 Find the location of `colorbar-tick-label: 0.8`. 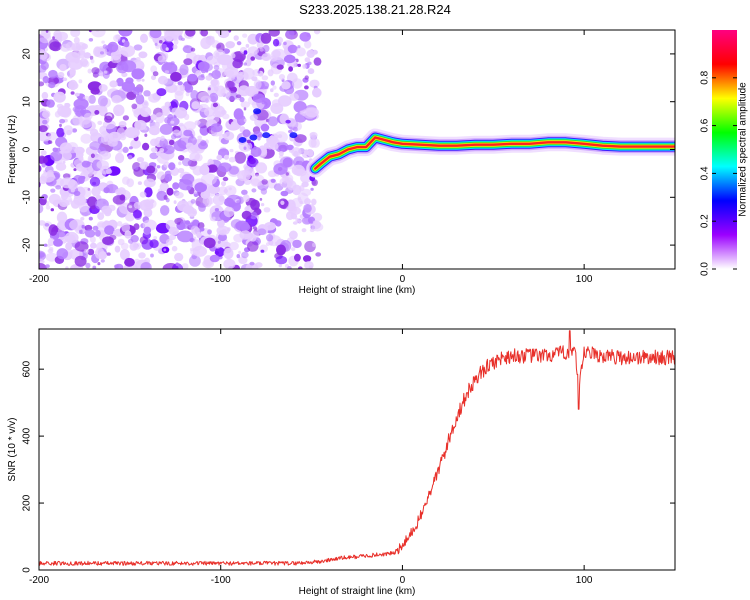

colorbar-tick-label: 0.8 is located at coordinates (705, 77).